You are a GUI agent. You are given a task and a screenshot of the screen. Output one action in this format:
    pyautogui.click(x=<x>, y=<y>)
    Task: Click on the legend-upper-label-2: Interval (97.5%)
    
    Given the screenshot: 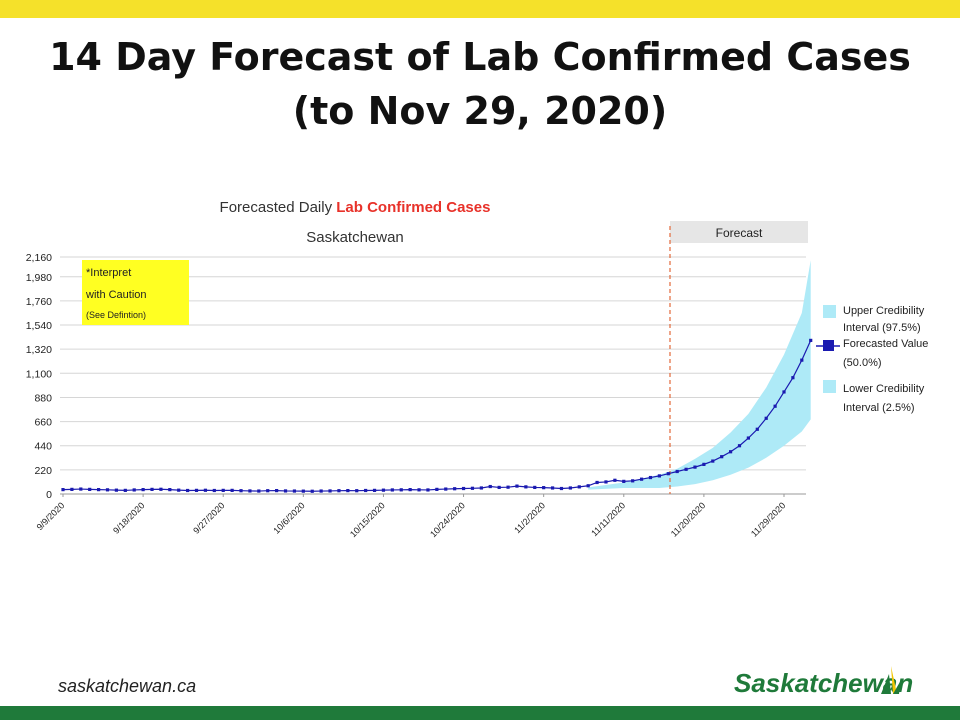 What is the action you would take?
    pyautogui.click(x=882, y=328)
    